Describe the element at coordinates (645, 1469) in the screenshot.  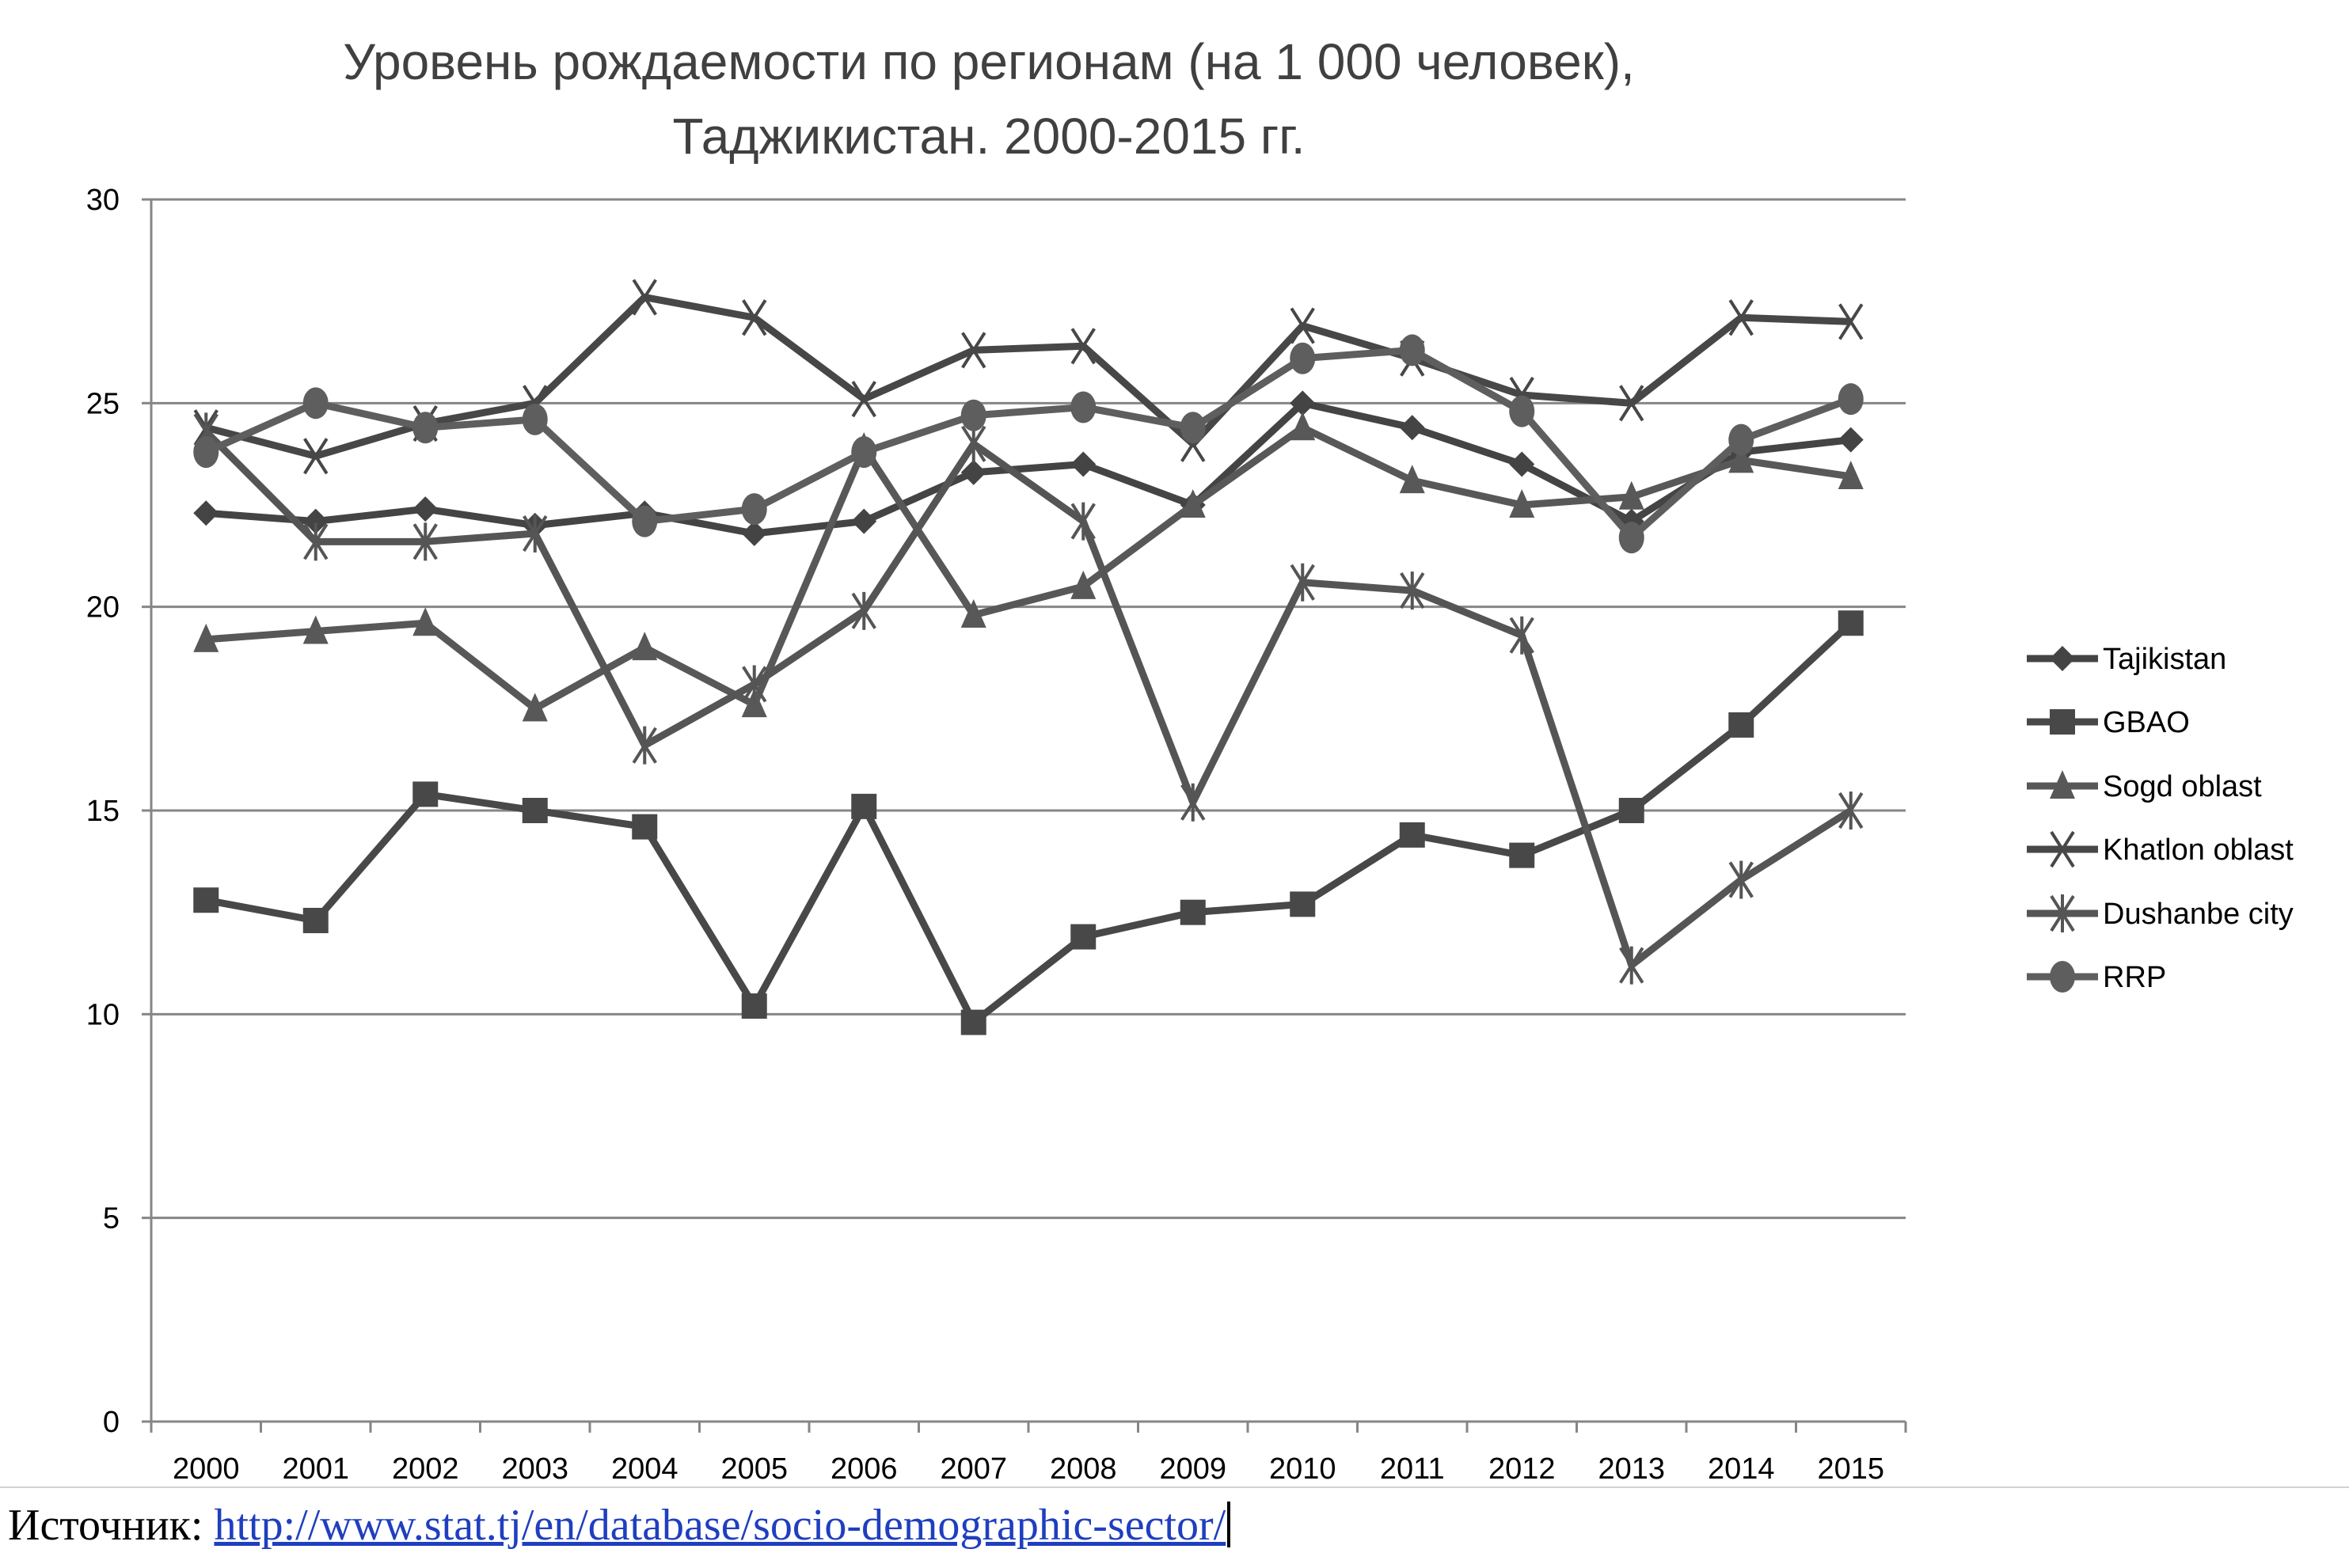
I see `x-tick-label: 2004` at that location.